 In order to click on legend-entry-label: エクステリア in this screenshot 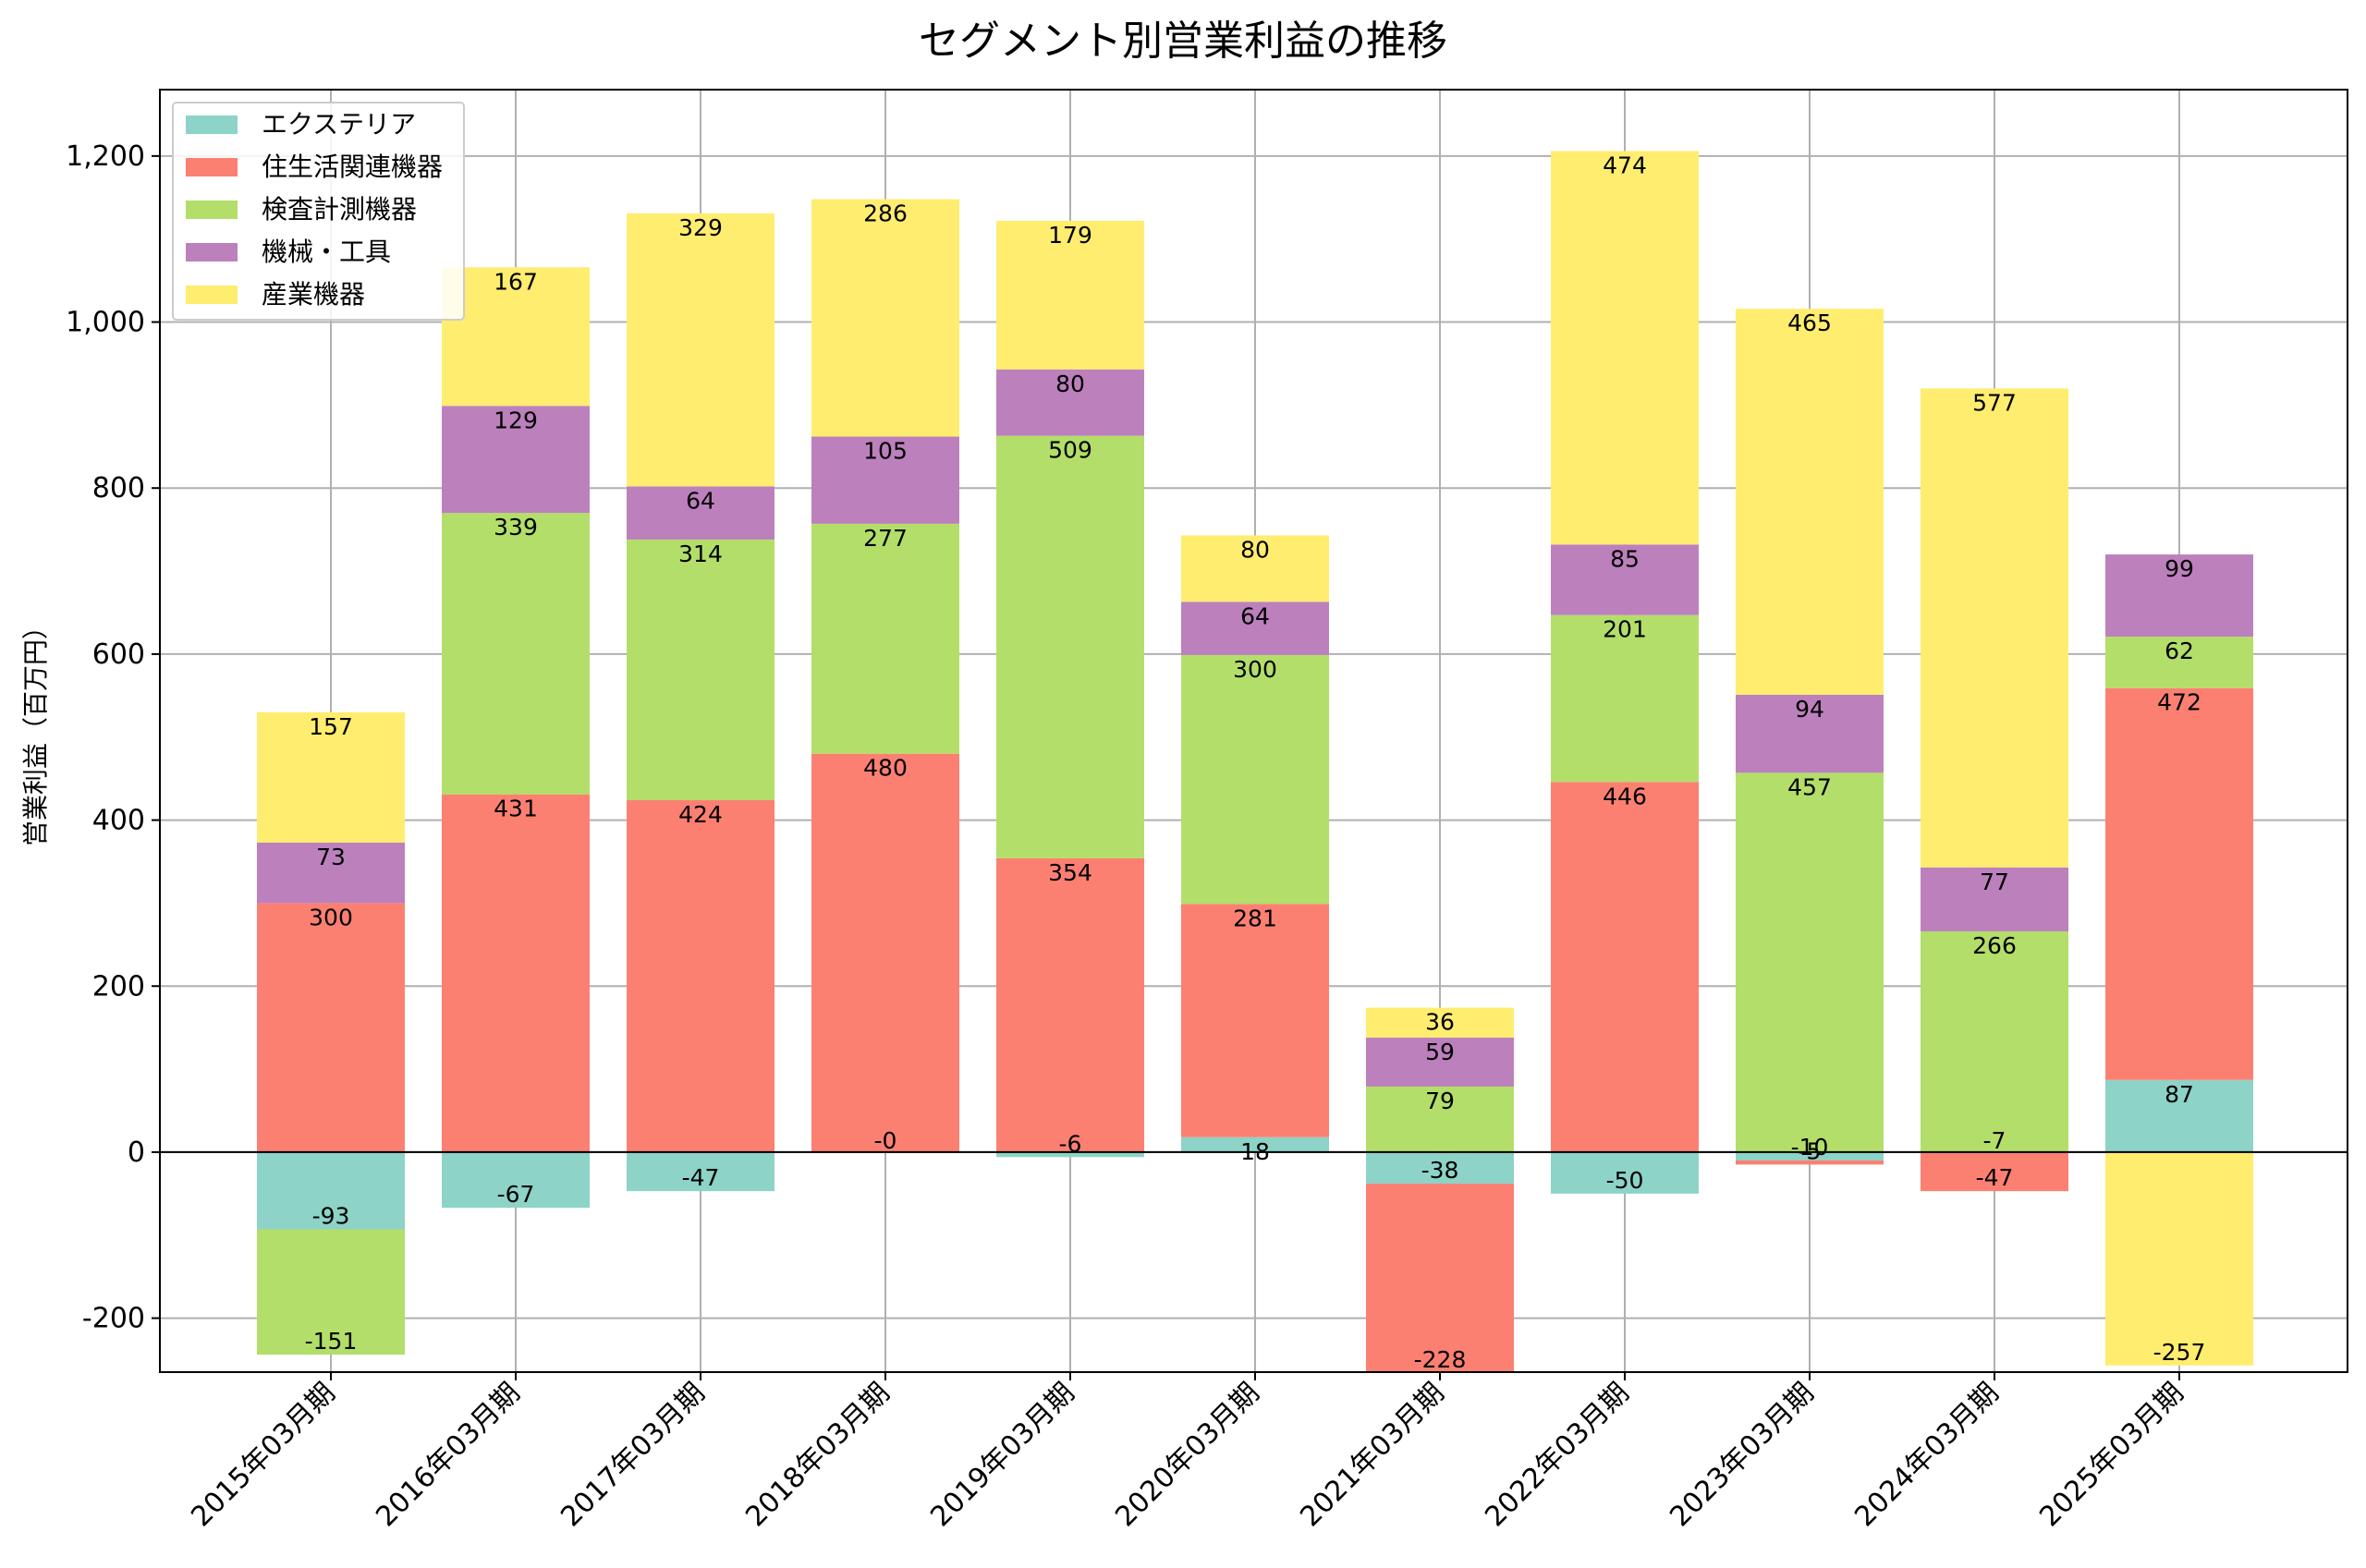, I will do `click(339, 124)`.